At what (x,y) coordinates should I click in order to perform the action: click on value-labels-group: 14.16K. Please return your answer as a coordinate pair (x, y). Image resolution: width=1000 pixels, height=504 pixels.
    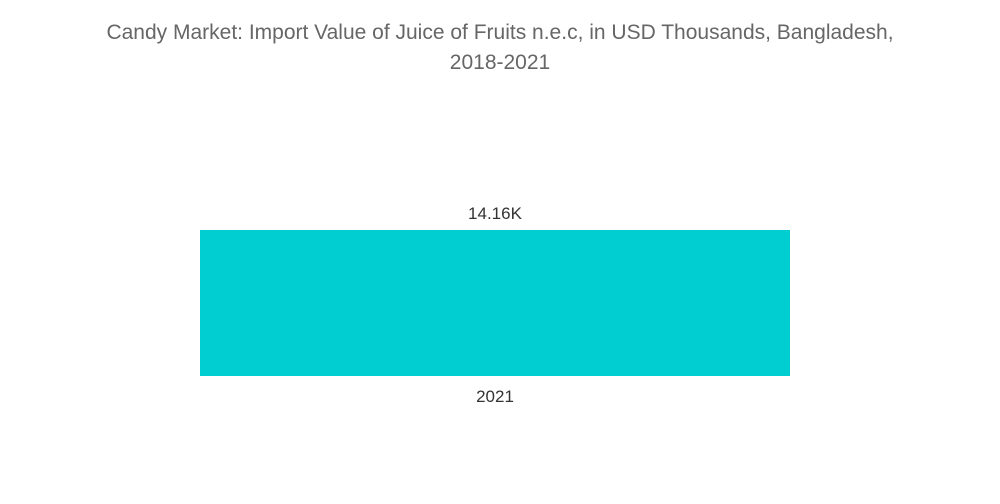
    Looking at the image, I should click on (495, 213).